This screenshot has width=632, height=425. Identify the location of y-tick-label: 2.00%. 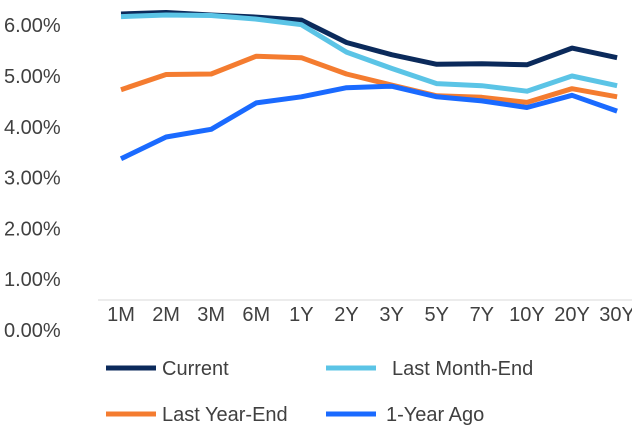
(32, 229).